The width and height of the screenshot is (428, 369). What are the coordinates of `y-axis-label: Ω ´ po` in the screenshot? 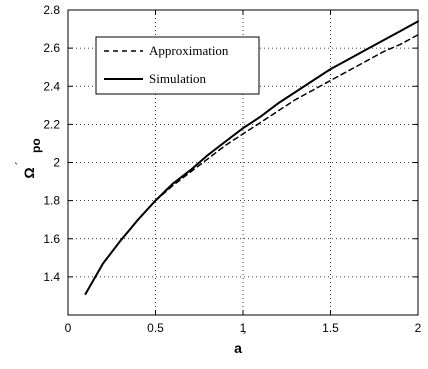 It's located at (28, 158).